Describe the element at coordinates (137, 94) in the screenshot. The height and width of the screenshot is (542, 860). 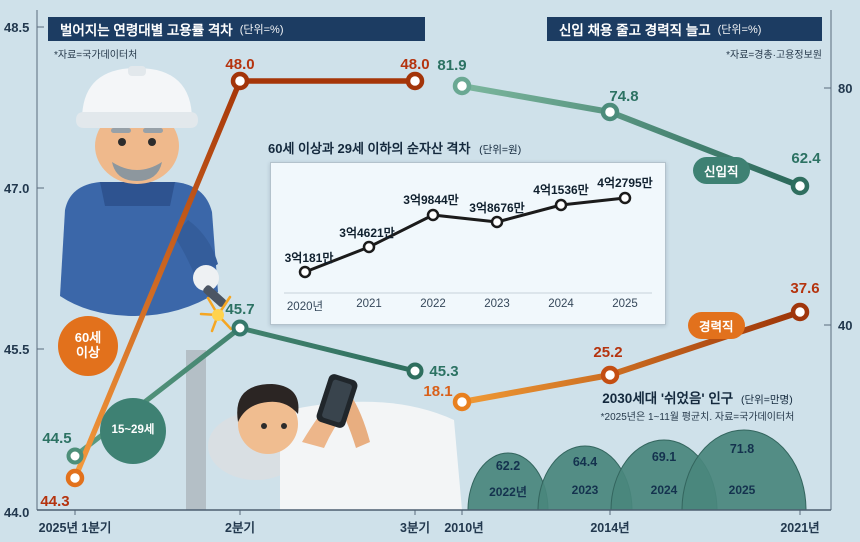
I see `worker-hardhat` at that location.